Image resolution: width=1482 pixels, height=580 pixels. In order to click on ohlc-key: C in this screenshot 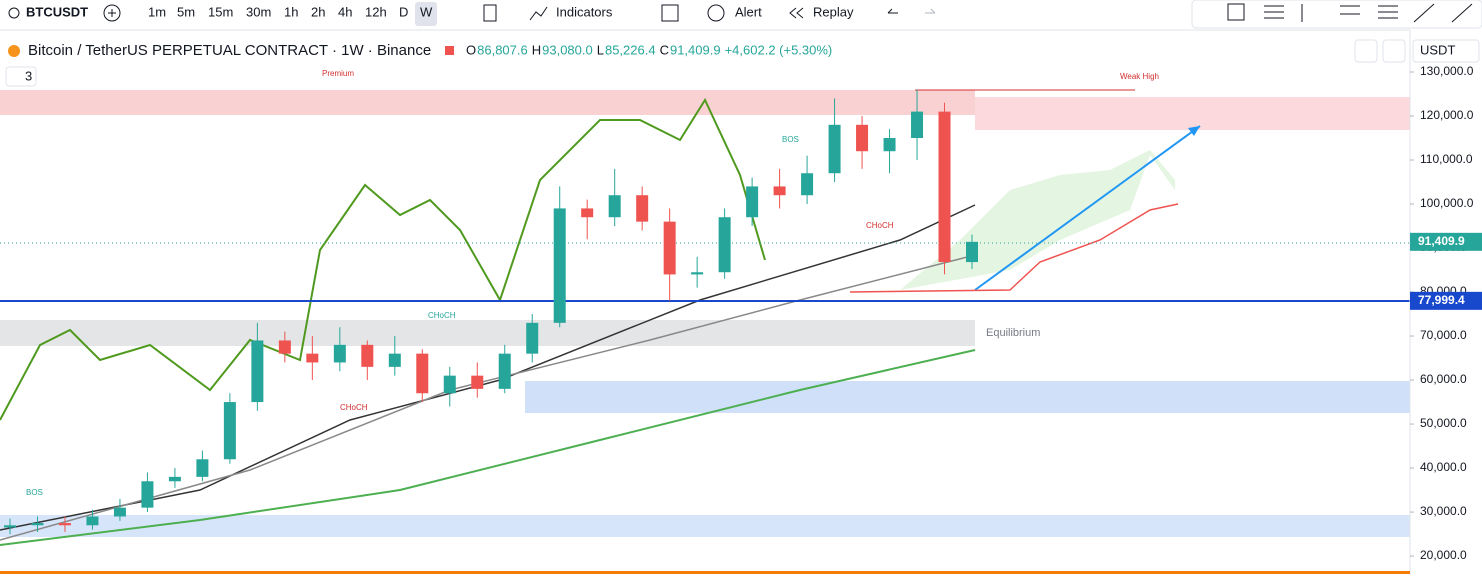, I will do `click(664, 49)`.